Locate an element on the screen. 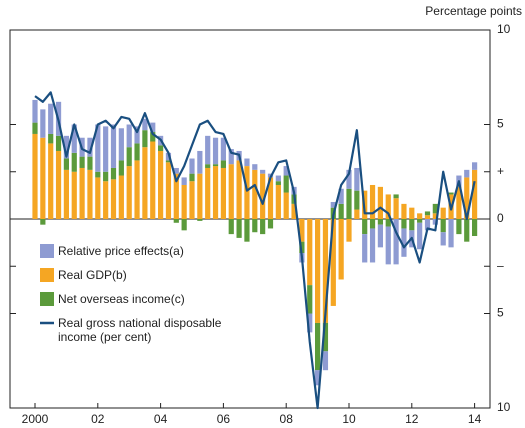 The image size is (525, 428). legend-label: Real GDP(b) is located at coordinates (92, 275).